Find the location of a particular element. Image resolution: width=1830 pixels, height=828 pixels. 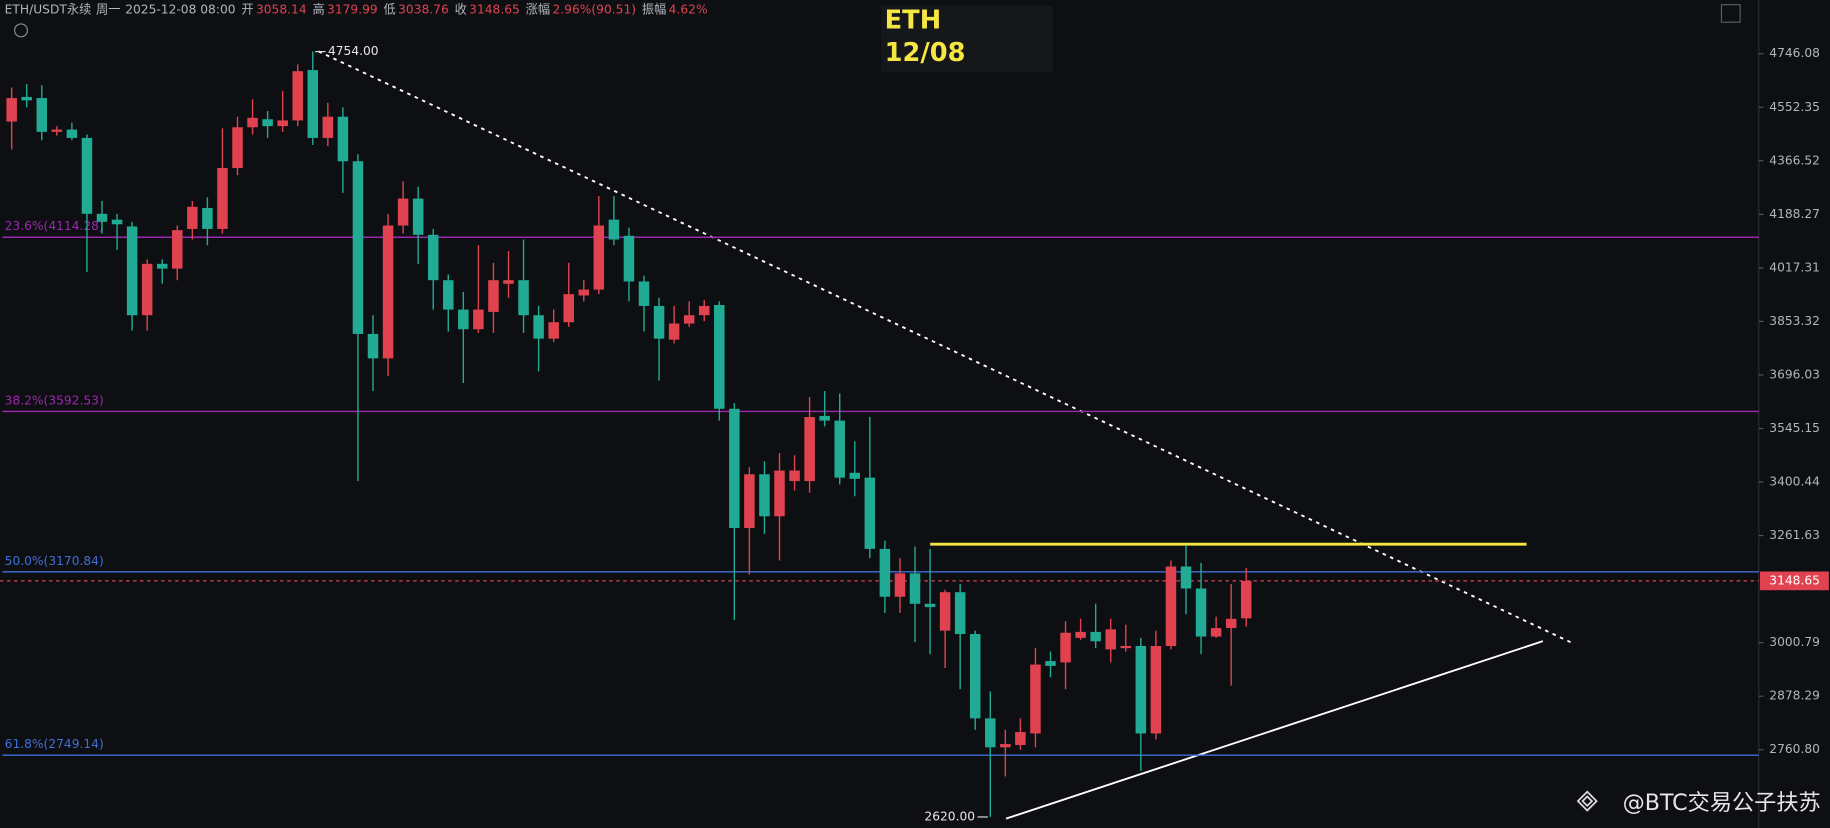

y-tick-label: 3400.44 is located at coordinates (1794, 482).